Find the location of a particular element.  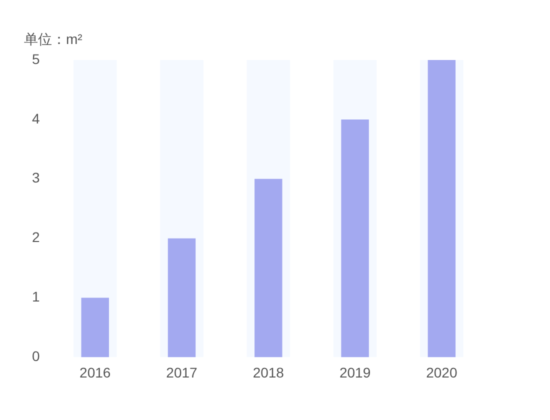

y-tick-label: 3 is located at coordinates (36, 178).